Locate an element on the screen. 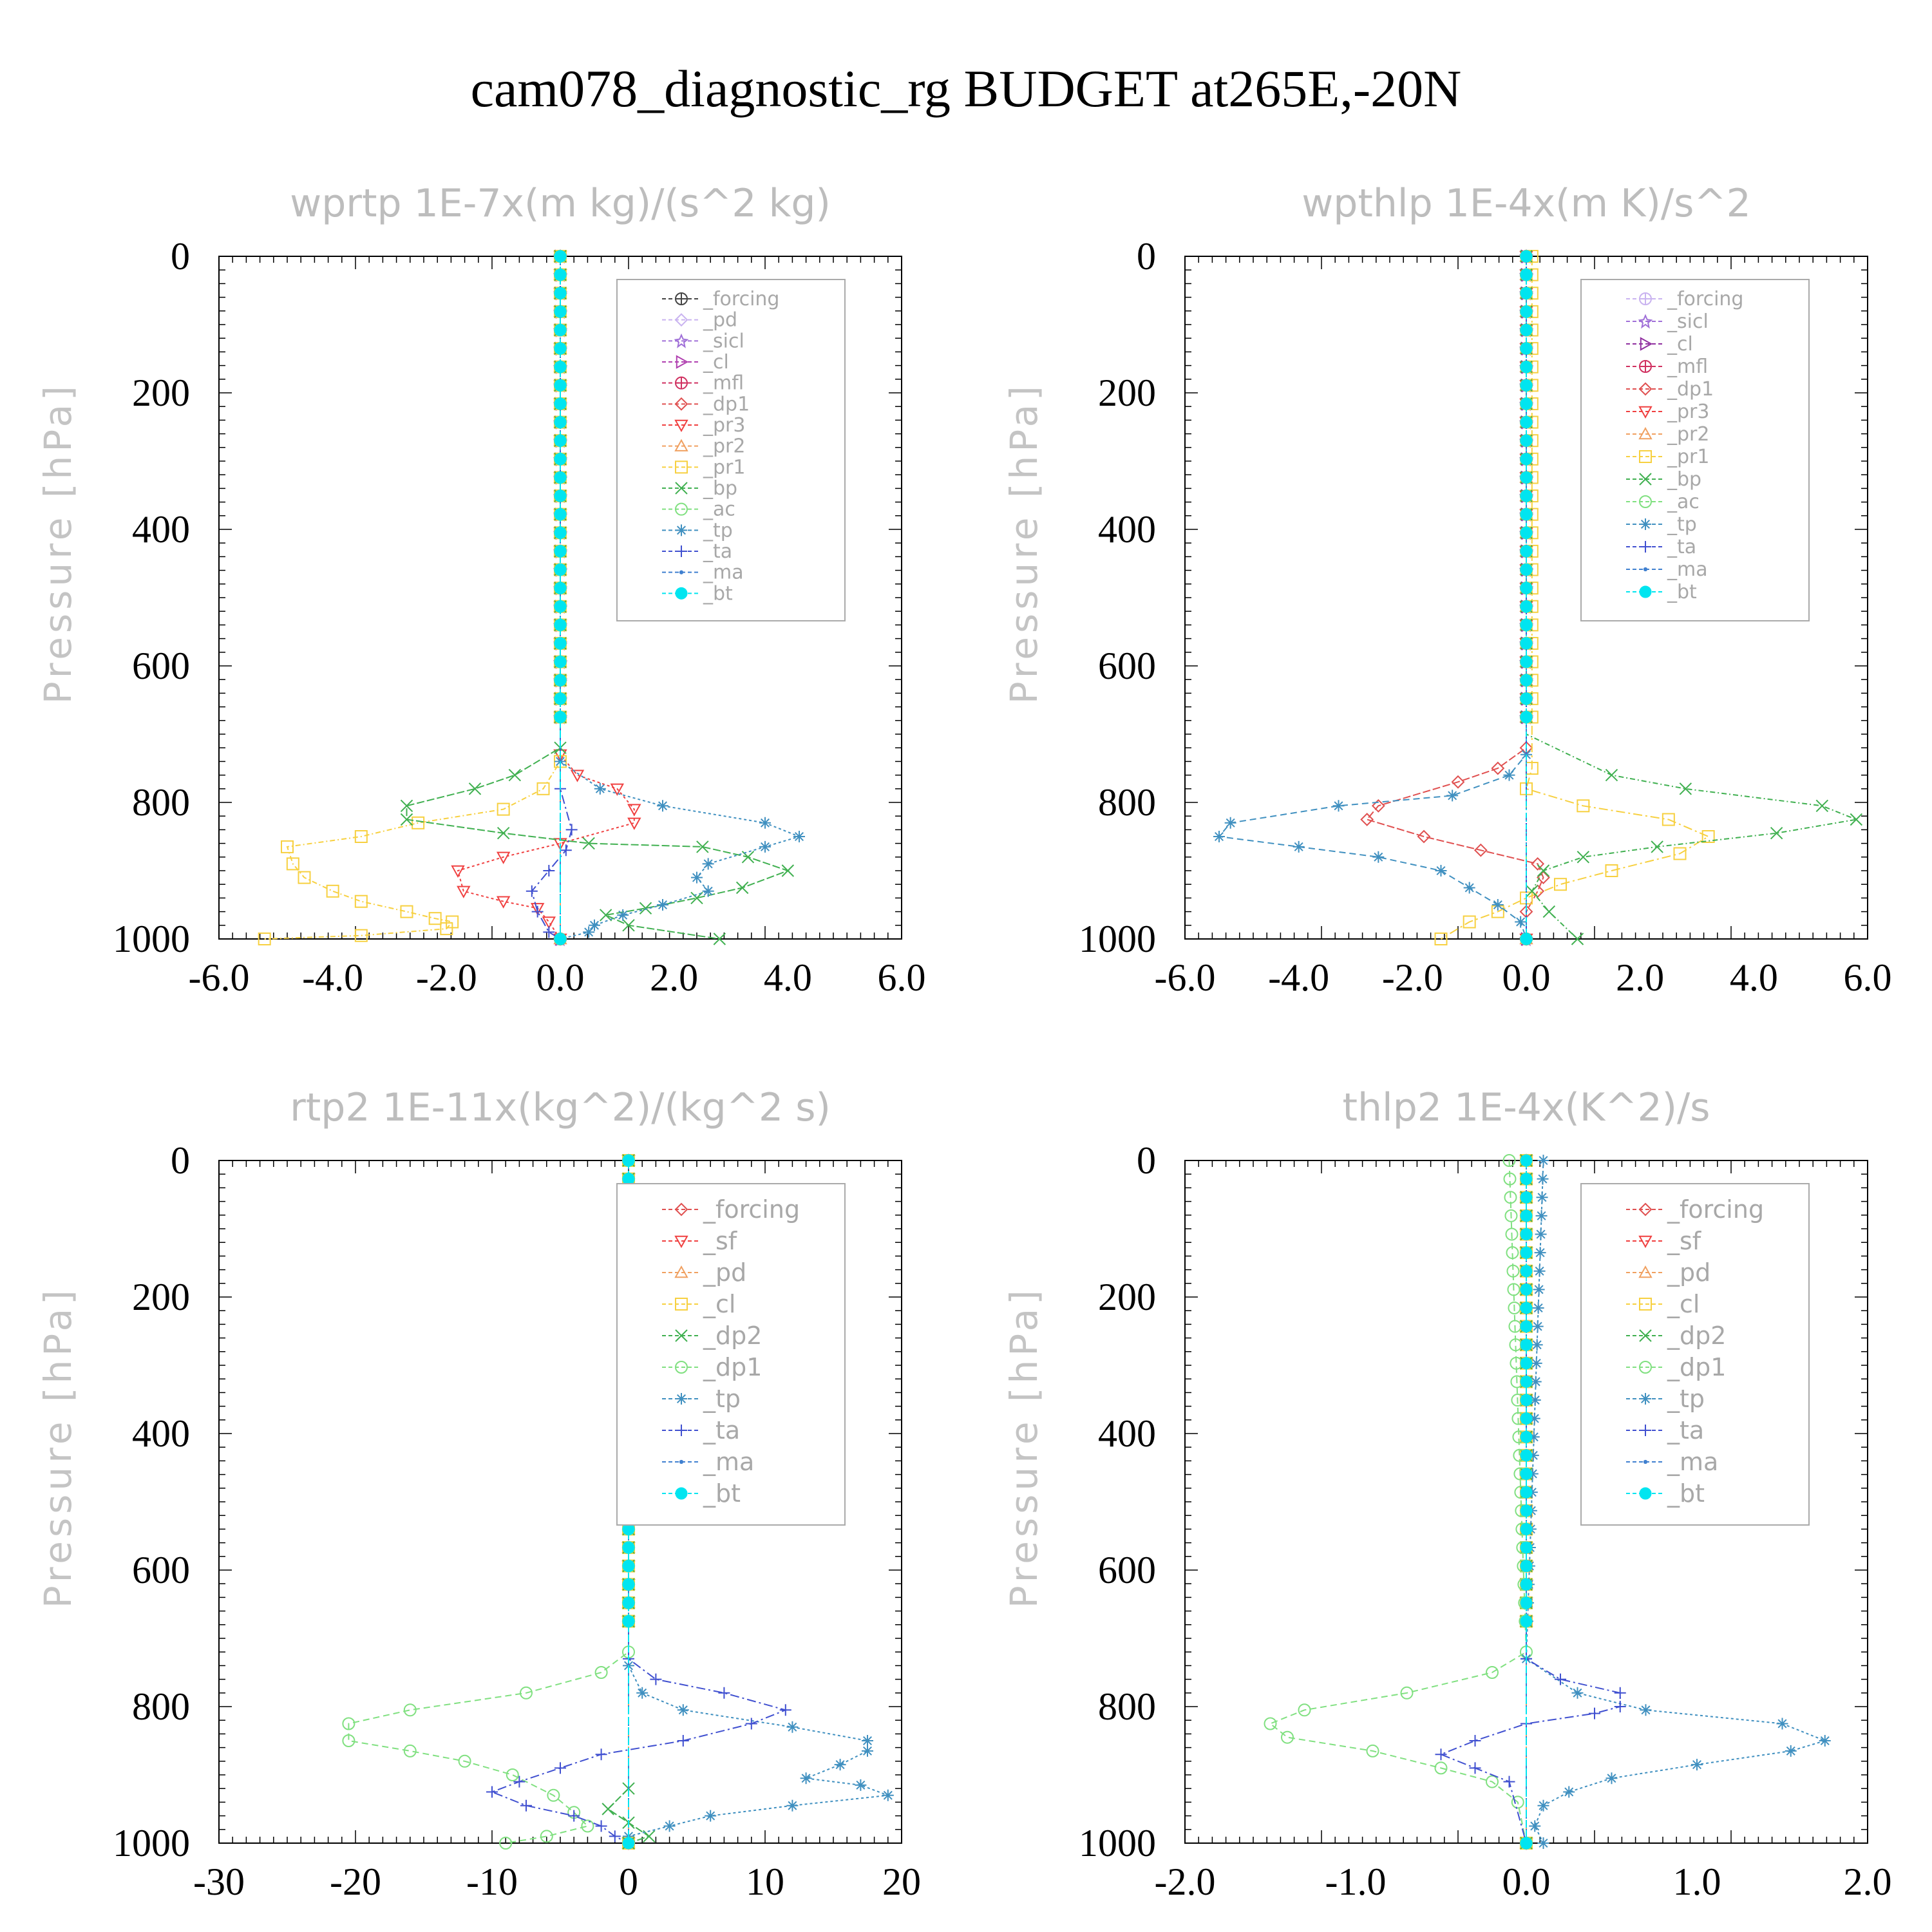 This screenshot has height=1932, width=1932. legend-label: _forcing is located at coordinates (741, 299).